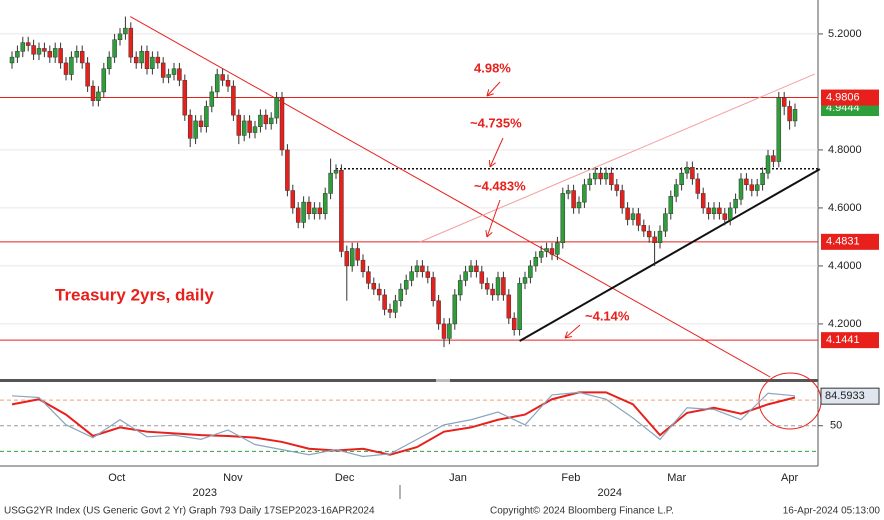 The image size is (884, 520). I want to click on oscillator-line, so click(403, 424).